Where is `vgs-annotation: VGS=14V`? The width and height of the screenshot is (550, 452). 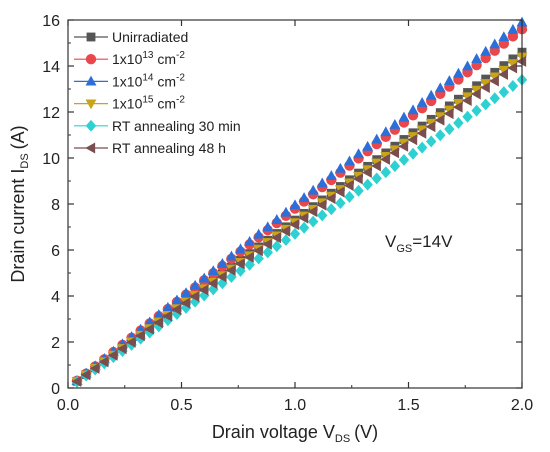
vgs-annotation: VGS=14V is located at coordinates (419, 243).